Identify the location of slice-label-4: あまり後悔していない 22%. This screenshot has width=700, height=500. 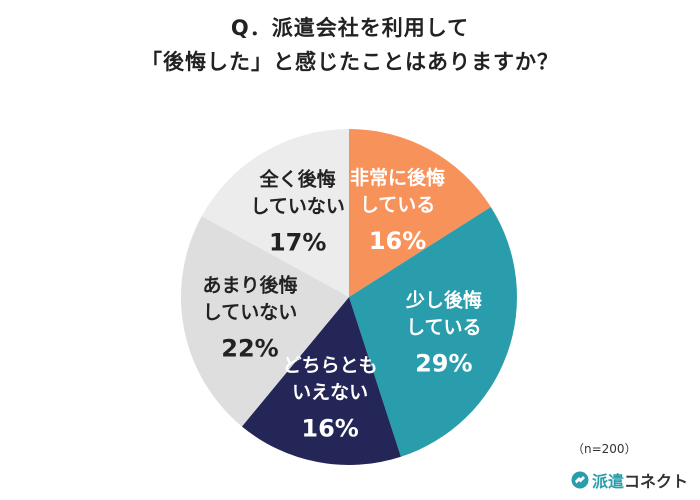
(249, 317).